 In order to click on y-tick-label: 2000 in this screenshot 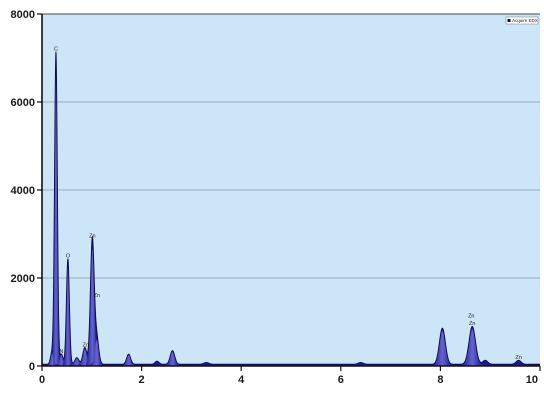, I will do `click(23, 279)`.